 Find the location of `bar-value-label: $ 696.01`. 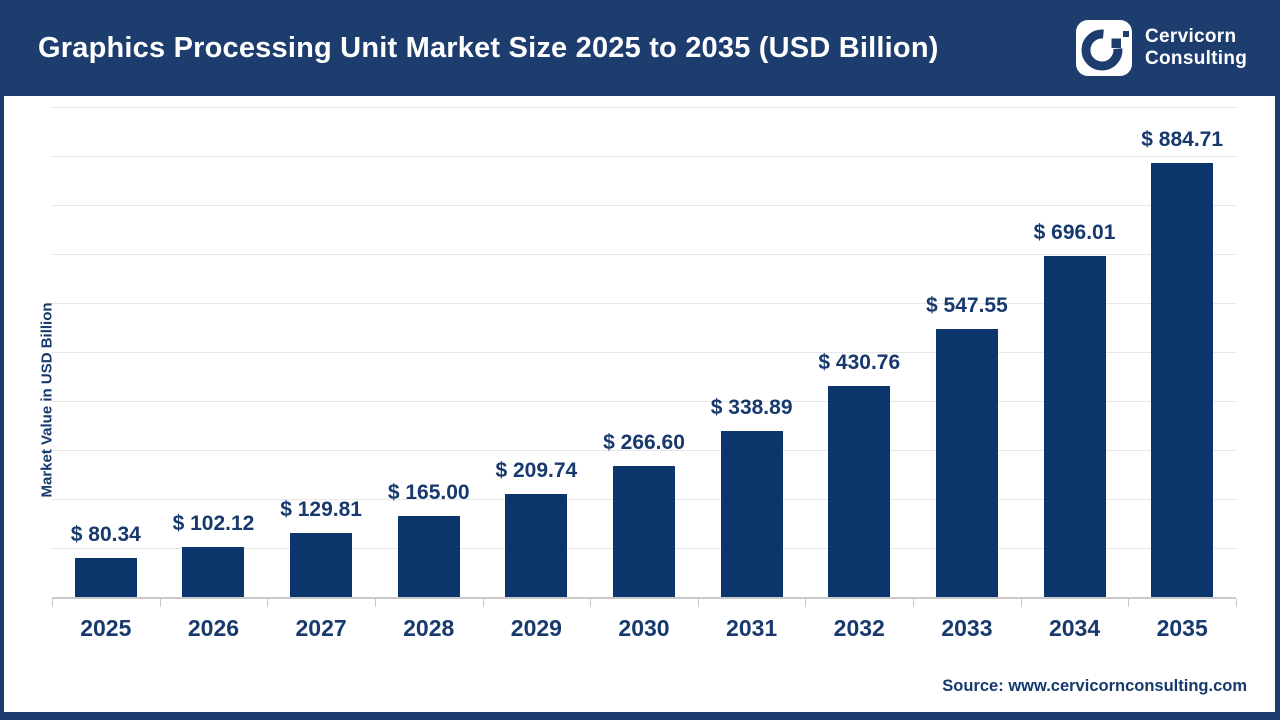

bar-value-label: $ 696.01 is located at coordinates (1074, 232).